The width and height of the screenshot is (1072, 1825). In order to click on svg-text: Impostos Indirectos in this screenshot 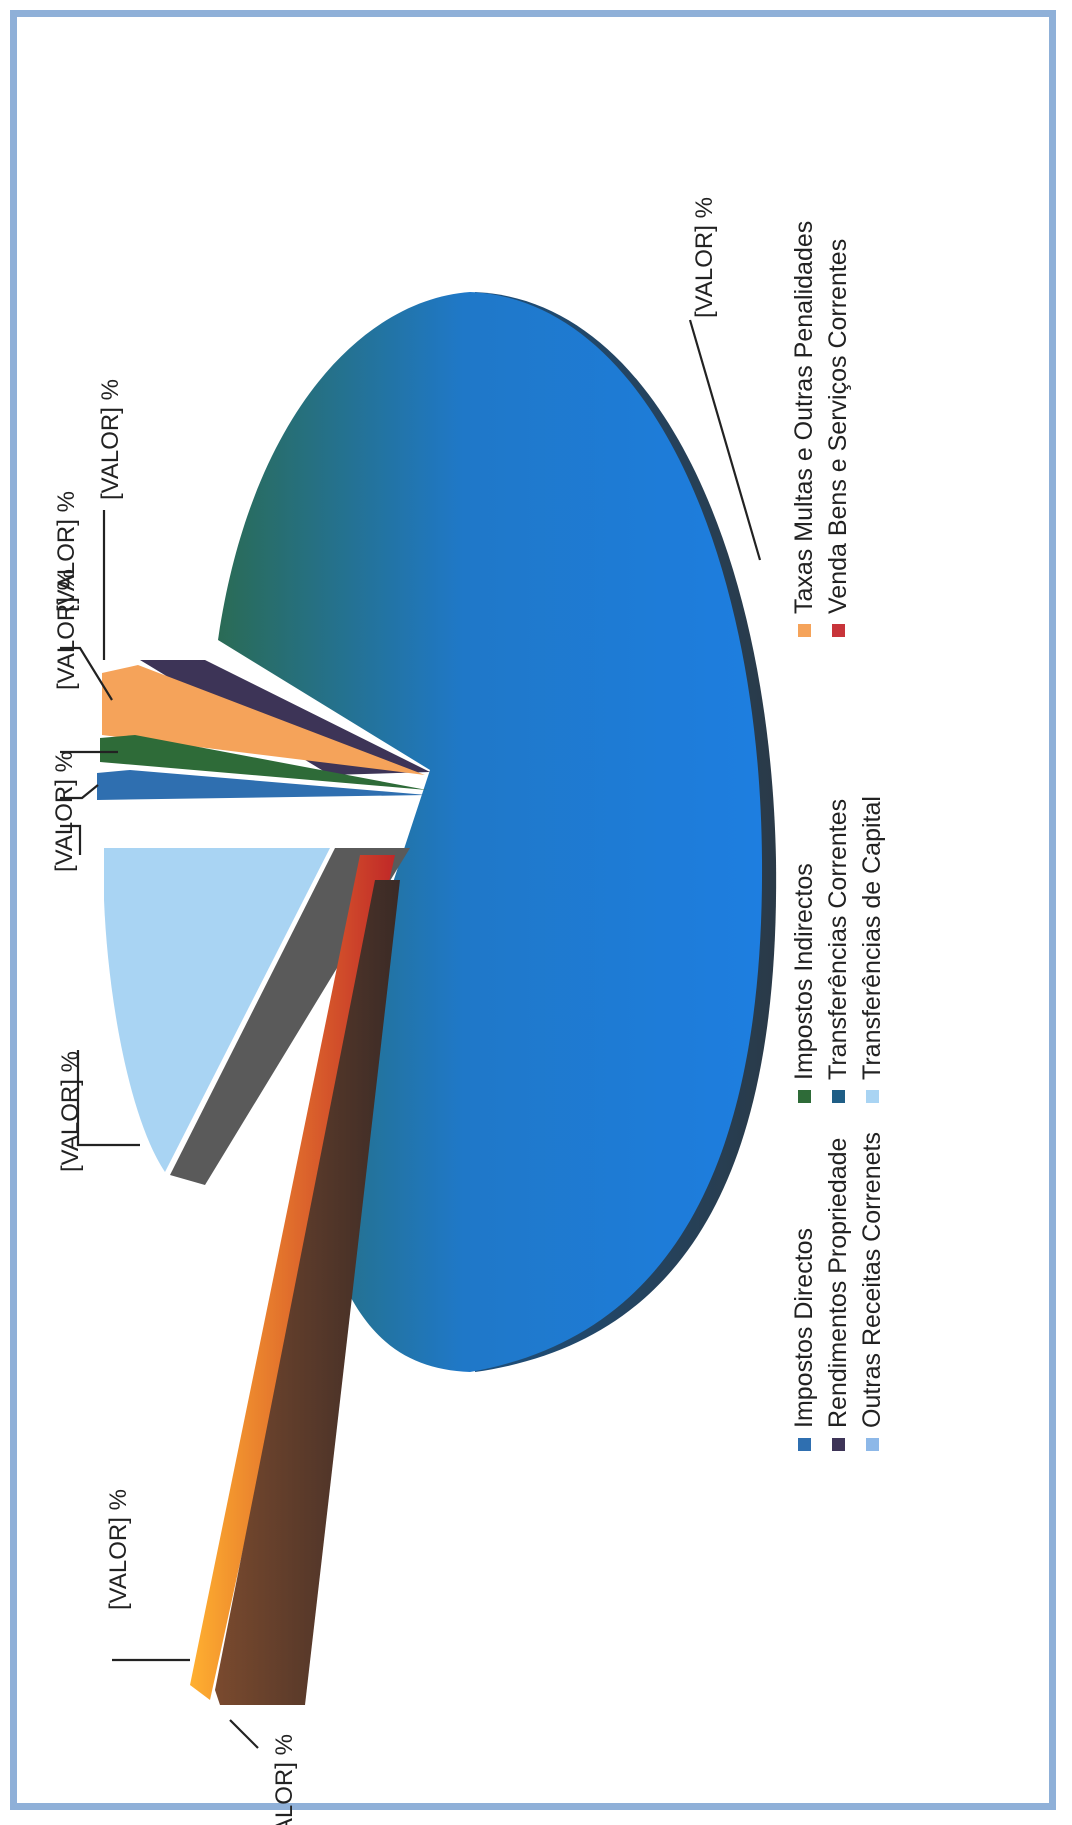, I will do `click(804, 971)`.